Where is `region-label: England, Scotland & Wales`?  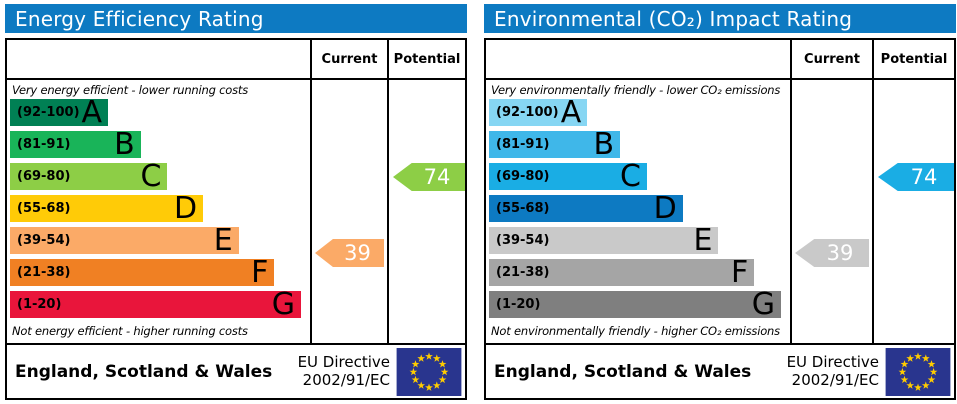 region-label: England, Scotland & Wales is located at coordinates (144, 371).